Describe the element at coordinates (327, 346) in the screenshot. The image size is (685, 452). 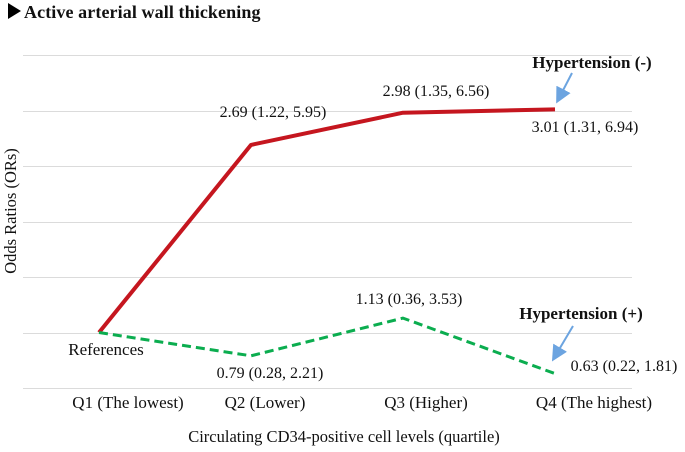
I see `series-line-hypertension-positive` at that location.